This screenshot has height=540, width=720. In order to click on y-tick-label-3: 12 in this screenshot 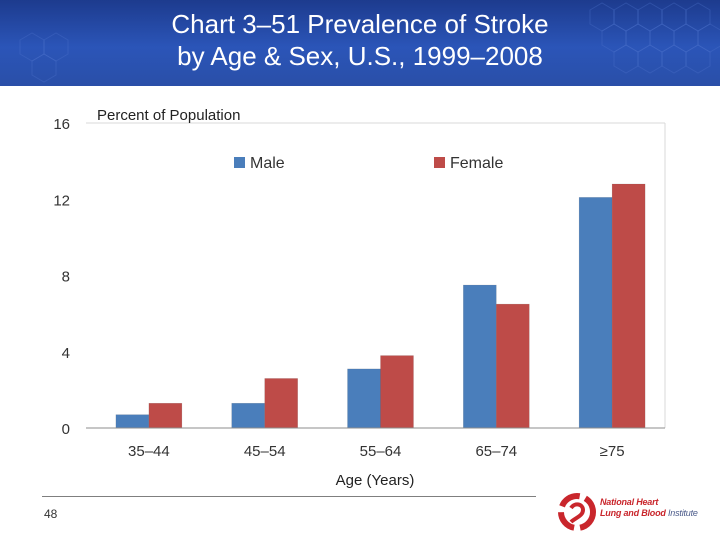, I will do `click(61, 200)`.